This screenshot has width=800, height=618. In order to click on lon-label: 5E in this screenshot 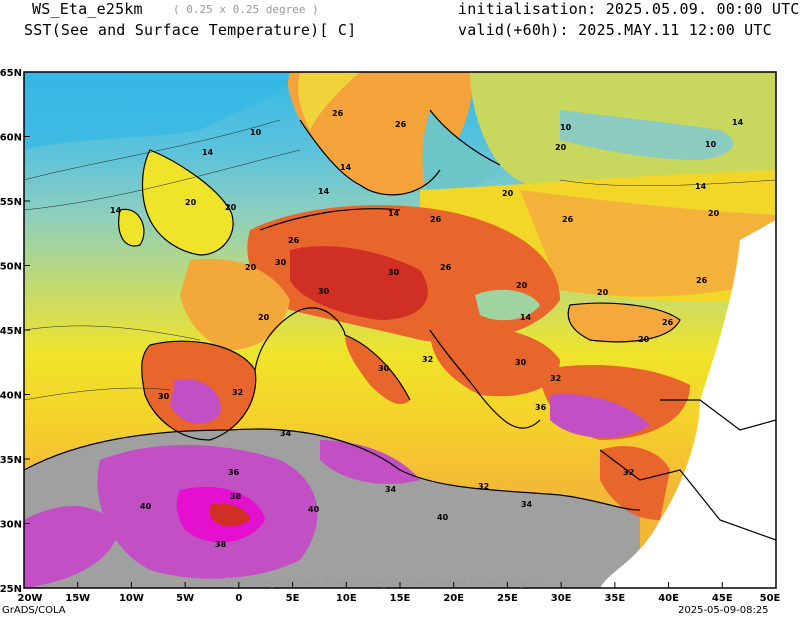, I will do `click(293, 598)`.